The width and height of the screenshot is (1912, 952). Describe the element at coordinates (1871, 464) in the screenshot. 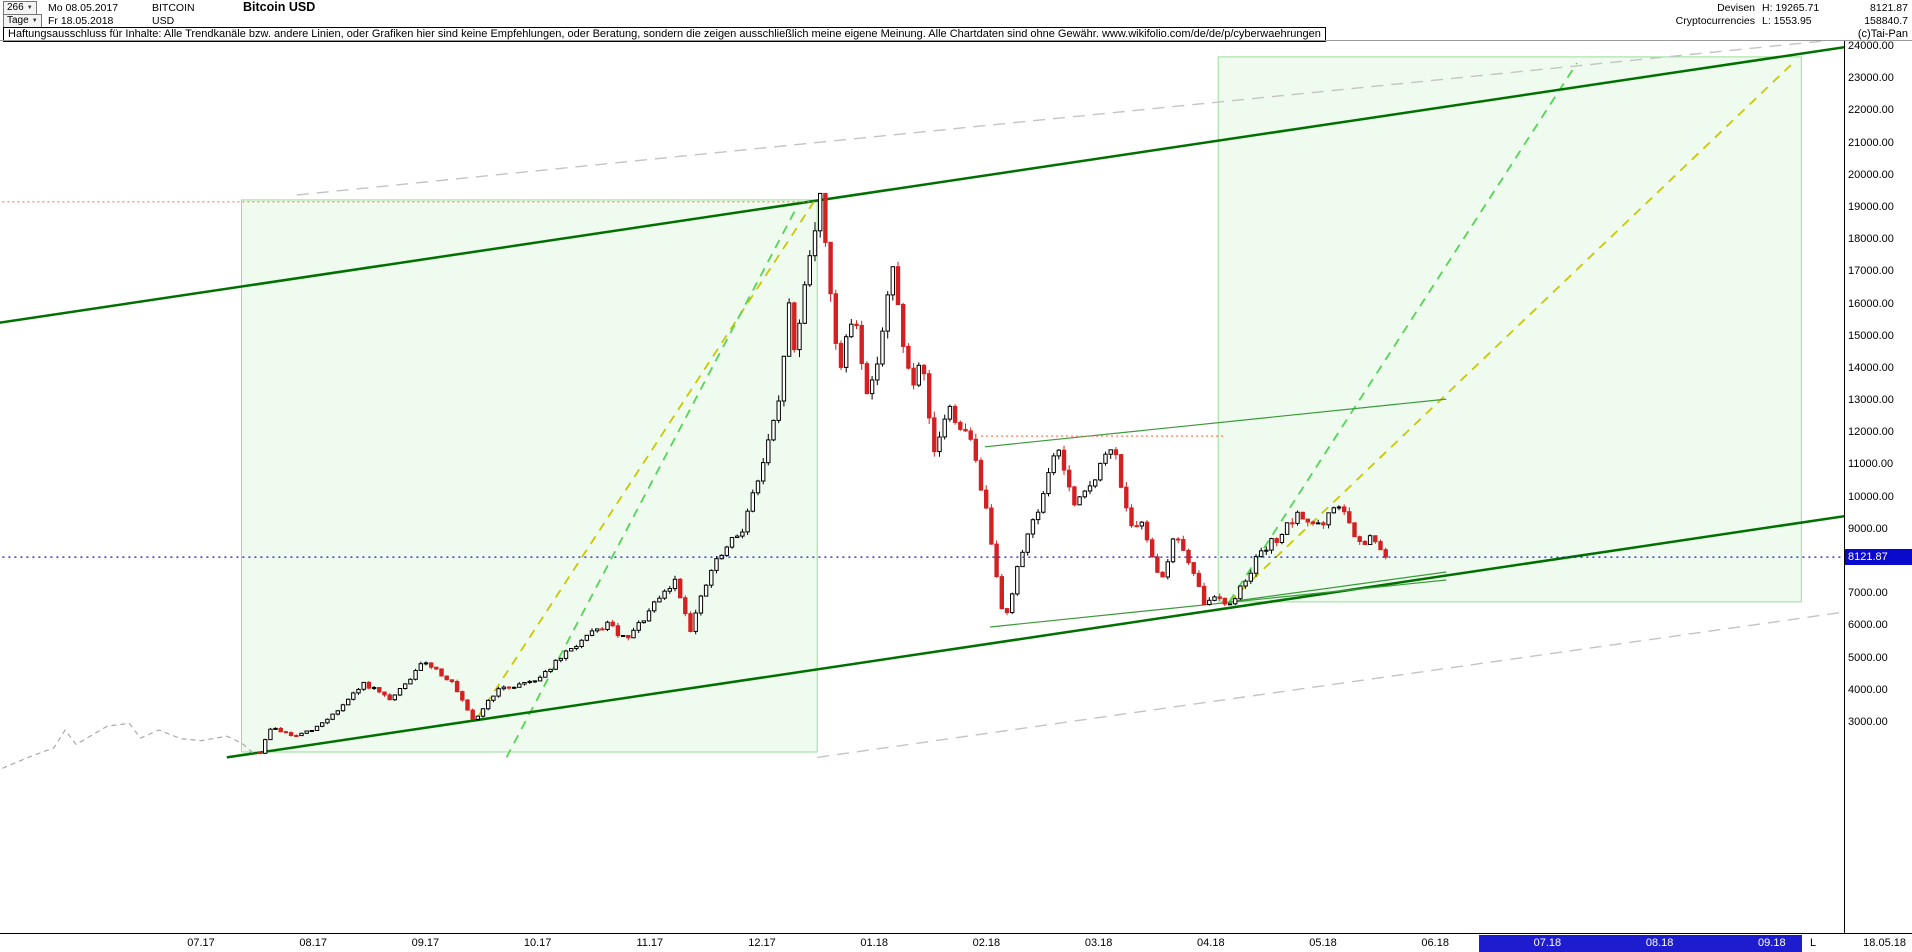

I see `price-axis-label: 11000.00` at that location.